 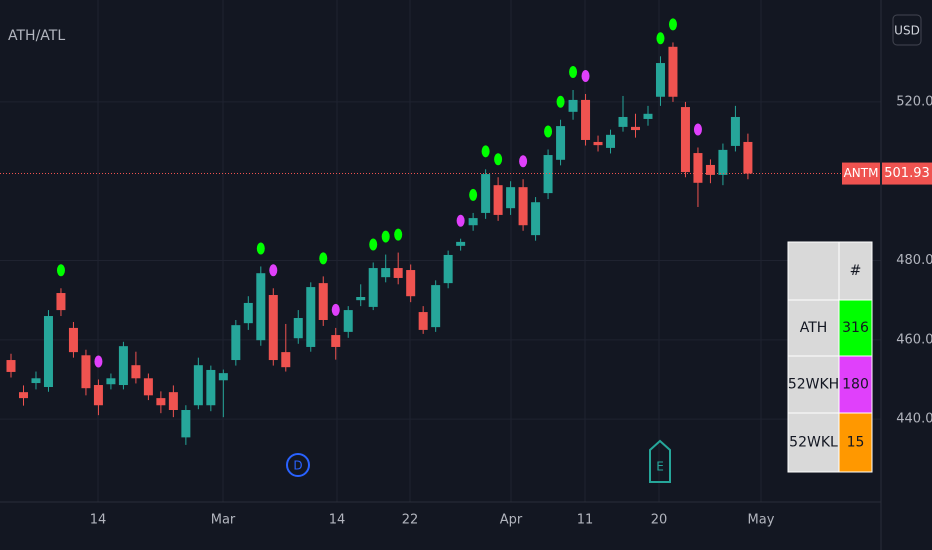 I want to click on row-label: ATH, so click(x=814, y=328).